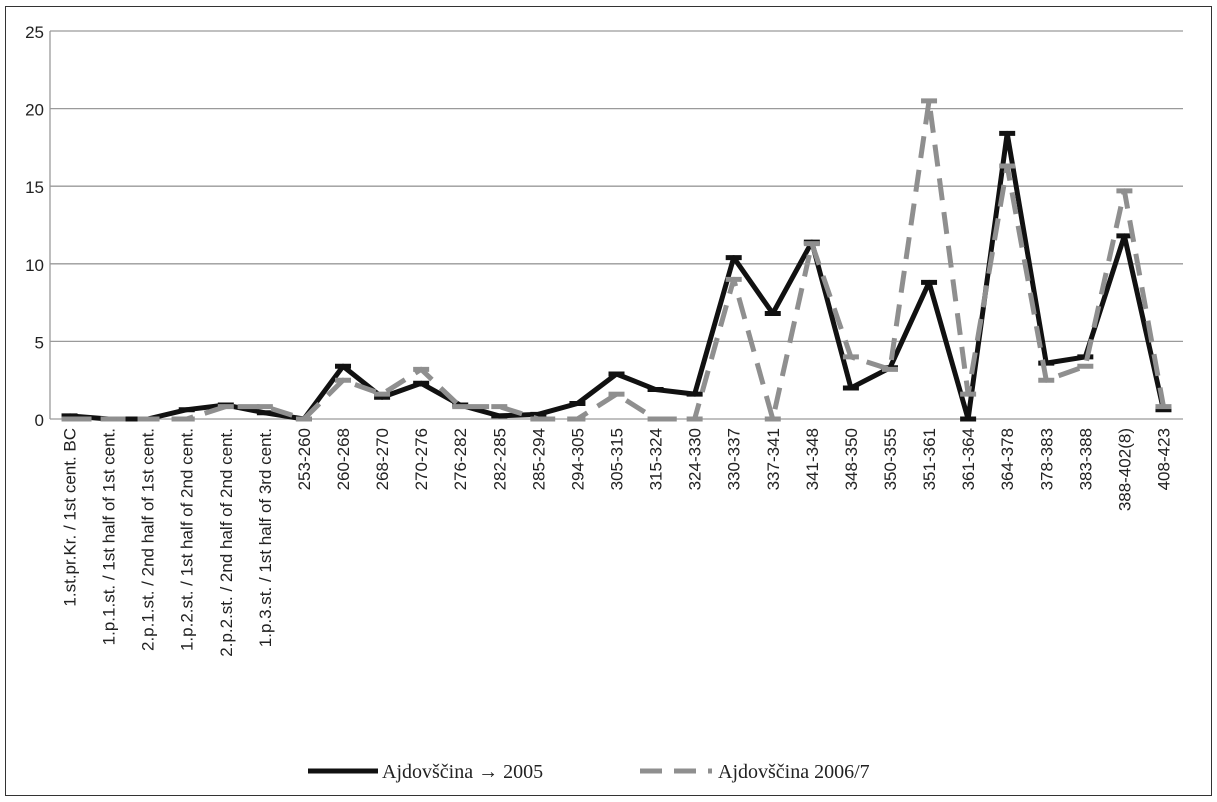 Image resolution: width=1217 pixels, height=802 pixels. Describe the element at coordinates (34, 187) in the screenshot. I see `y-tick-label: 15` at that location.